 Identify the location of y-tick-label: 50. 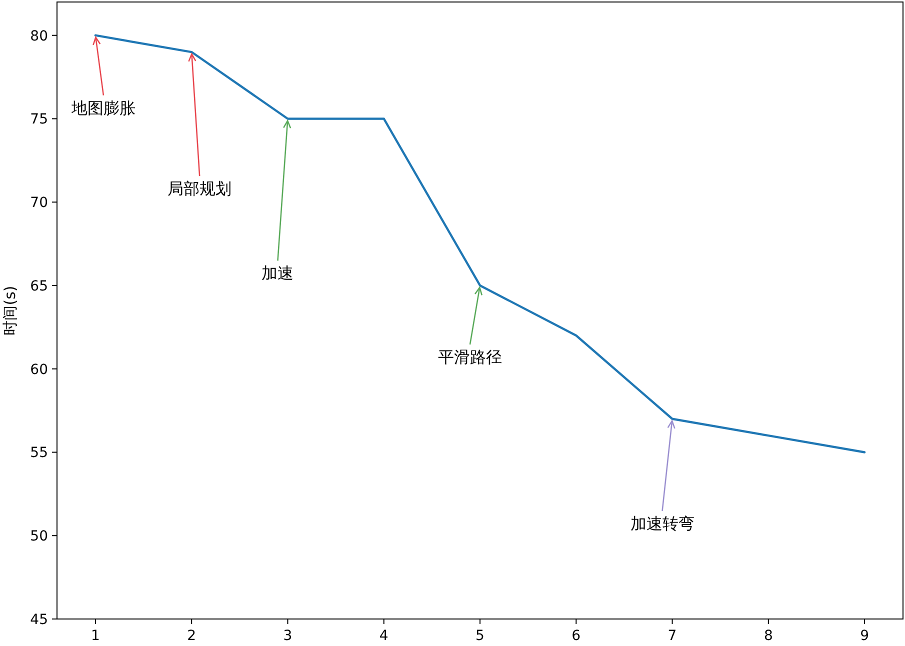
(39, 536).